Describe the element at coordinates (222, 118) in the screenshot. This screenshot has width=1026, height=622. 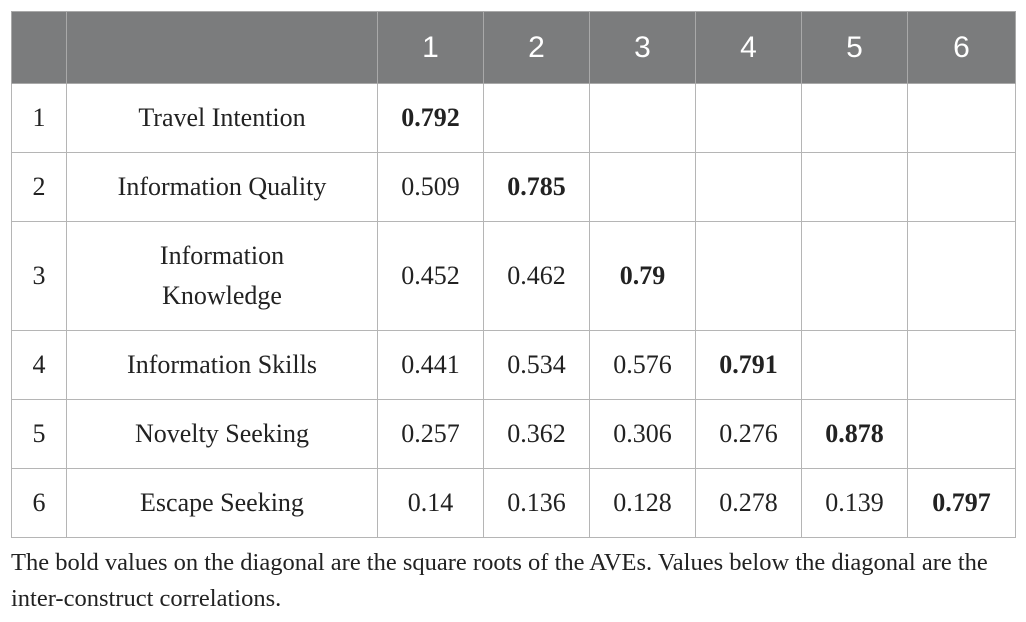
I see `construct-name: Travel Intention` at that location.